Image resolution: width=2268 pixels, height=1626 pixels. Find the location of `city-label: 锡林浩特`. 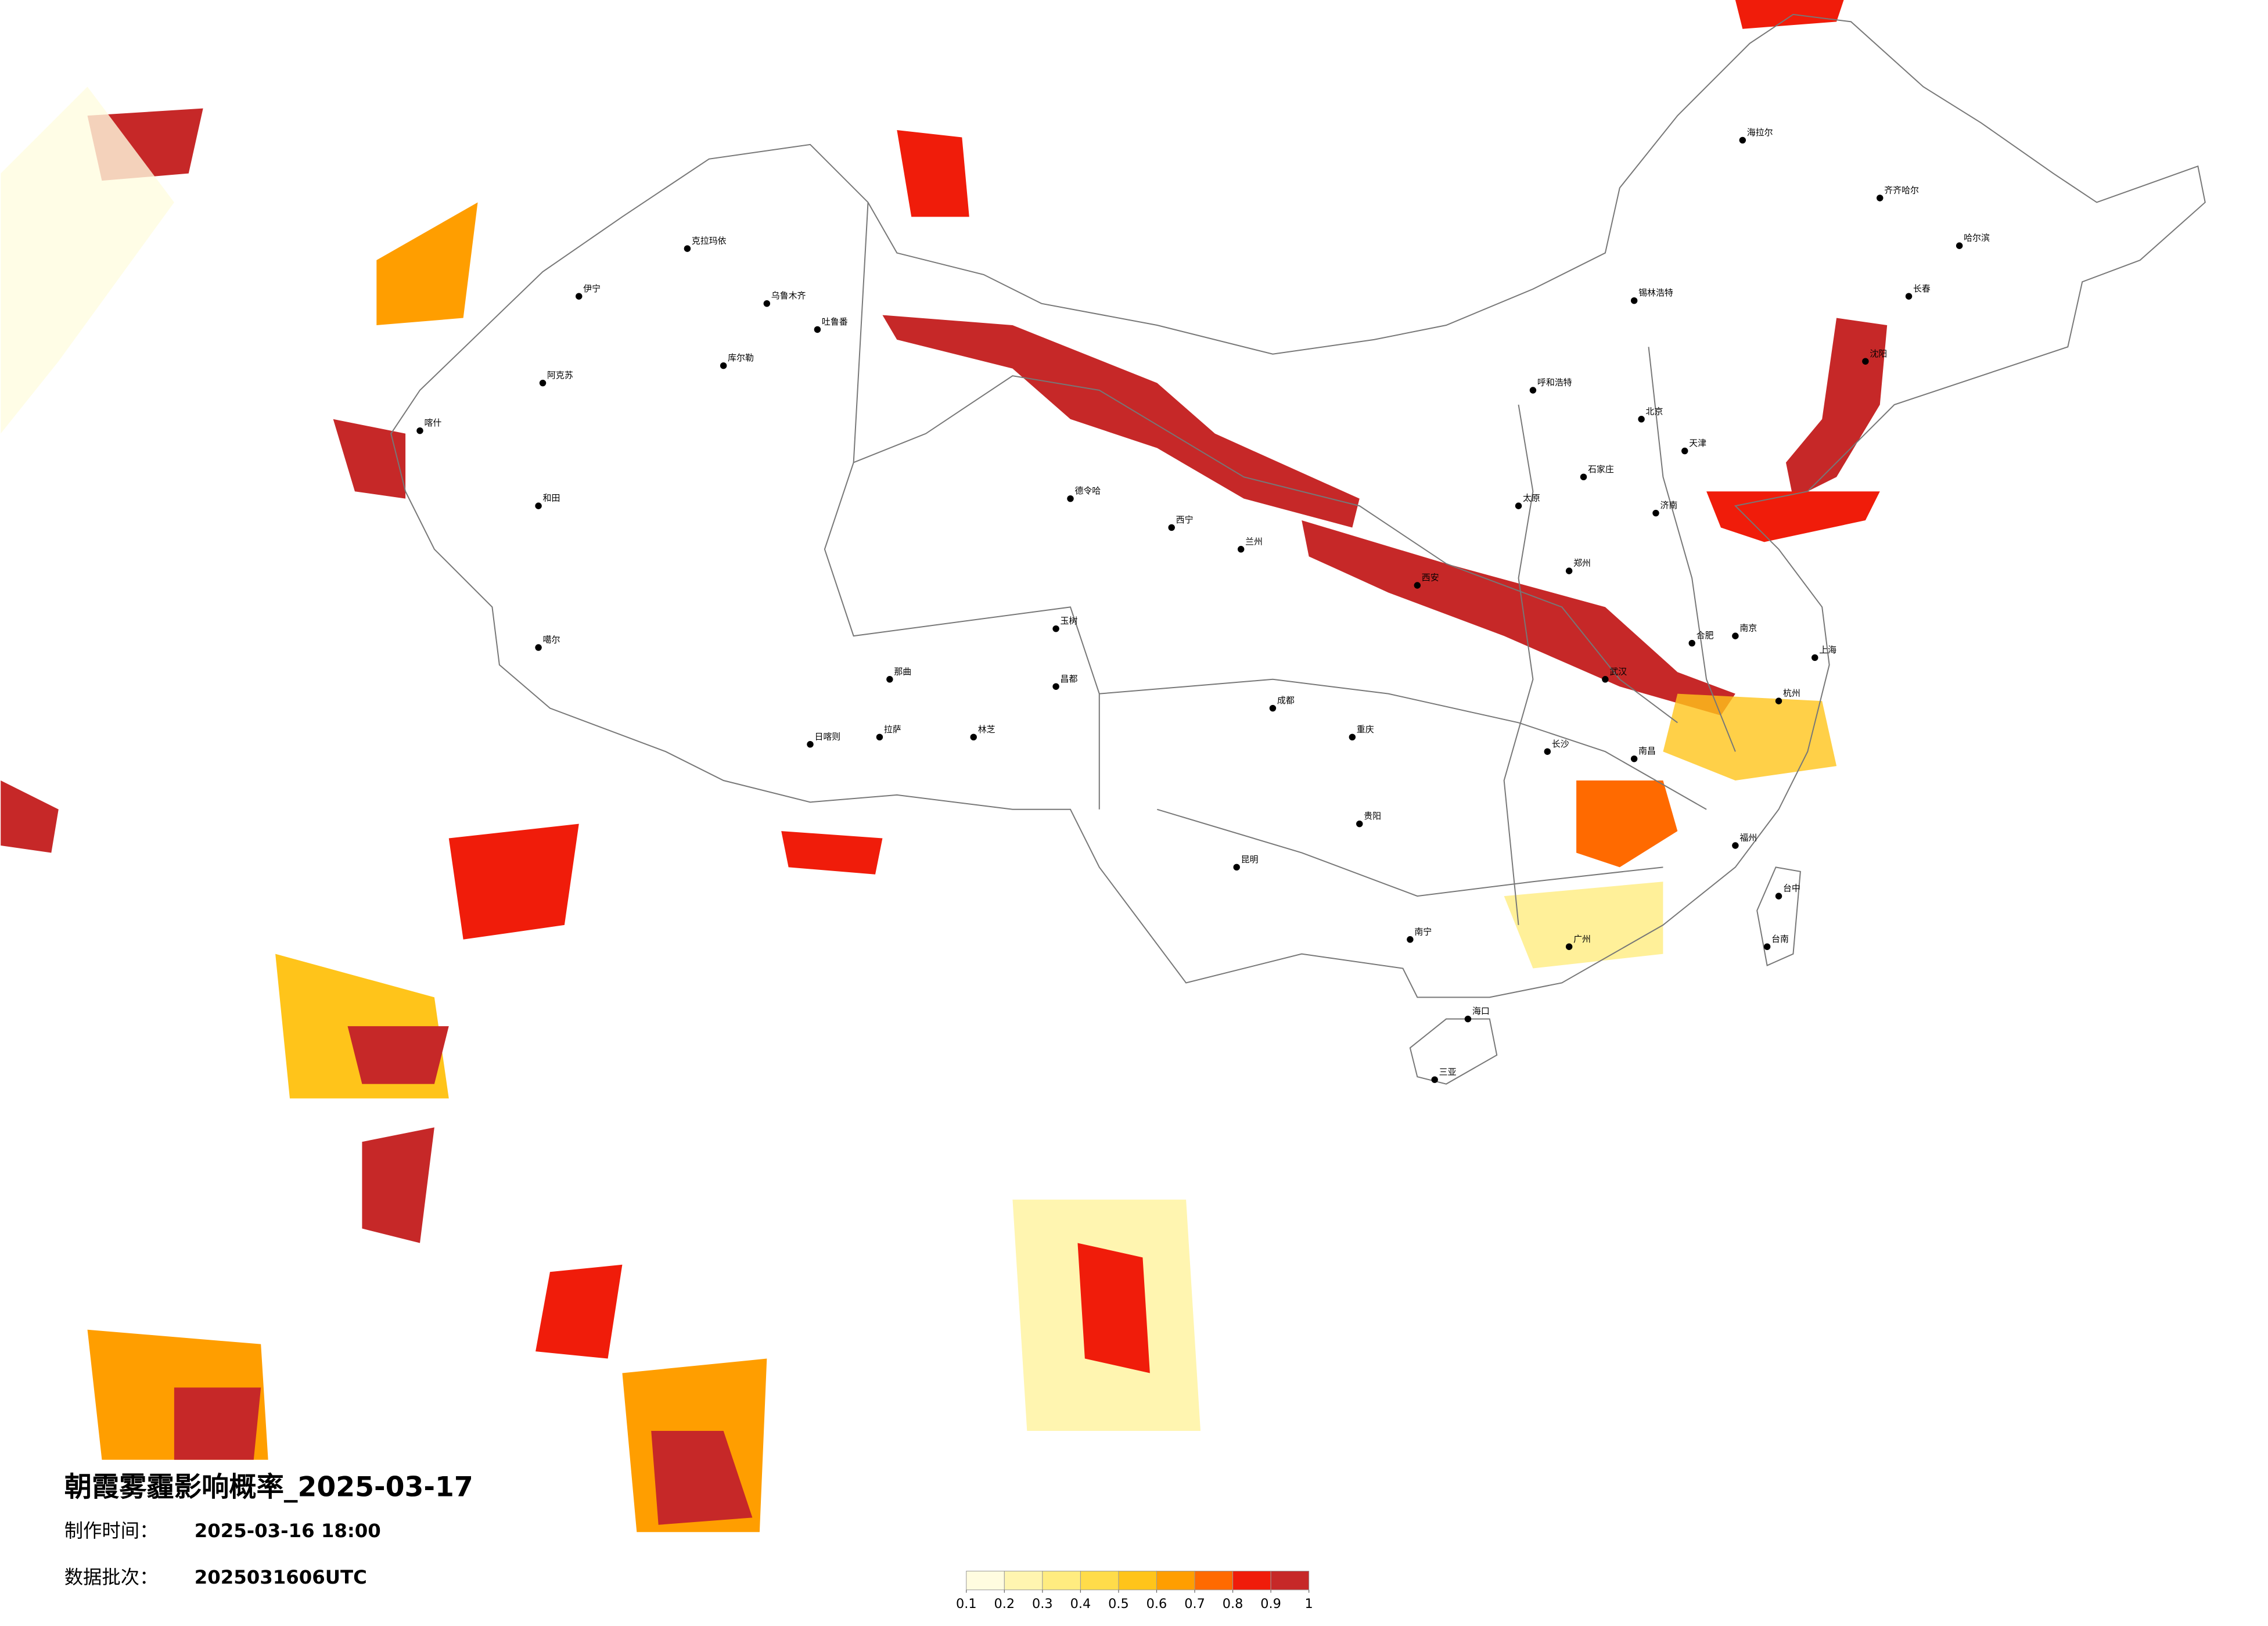

city-label: 锡林浩特 is located at coordinates (1655, 292).